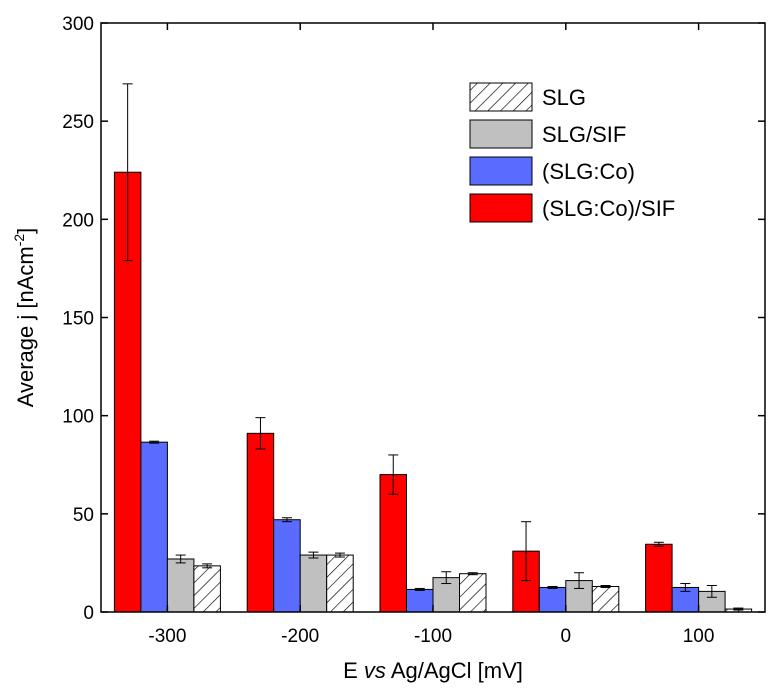 This screenshot has height=696, width=771. I want to click on y-tick-label: 0, so click(88, 613).